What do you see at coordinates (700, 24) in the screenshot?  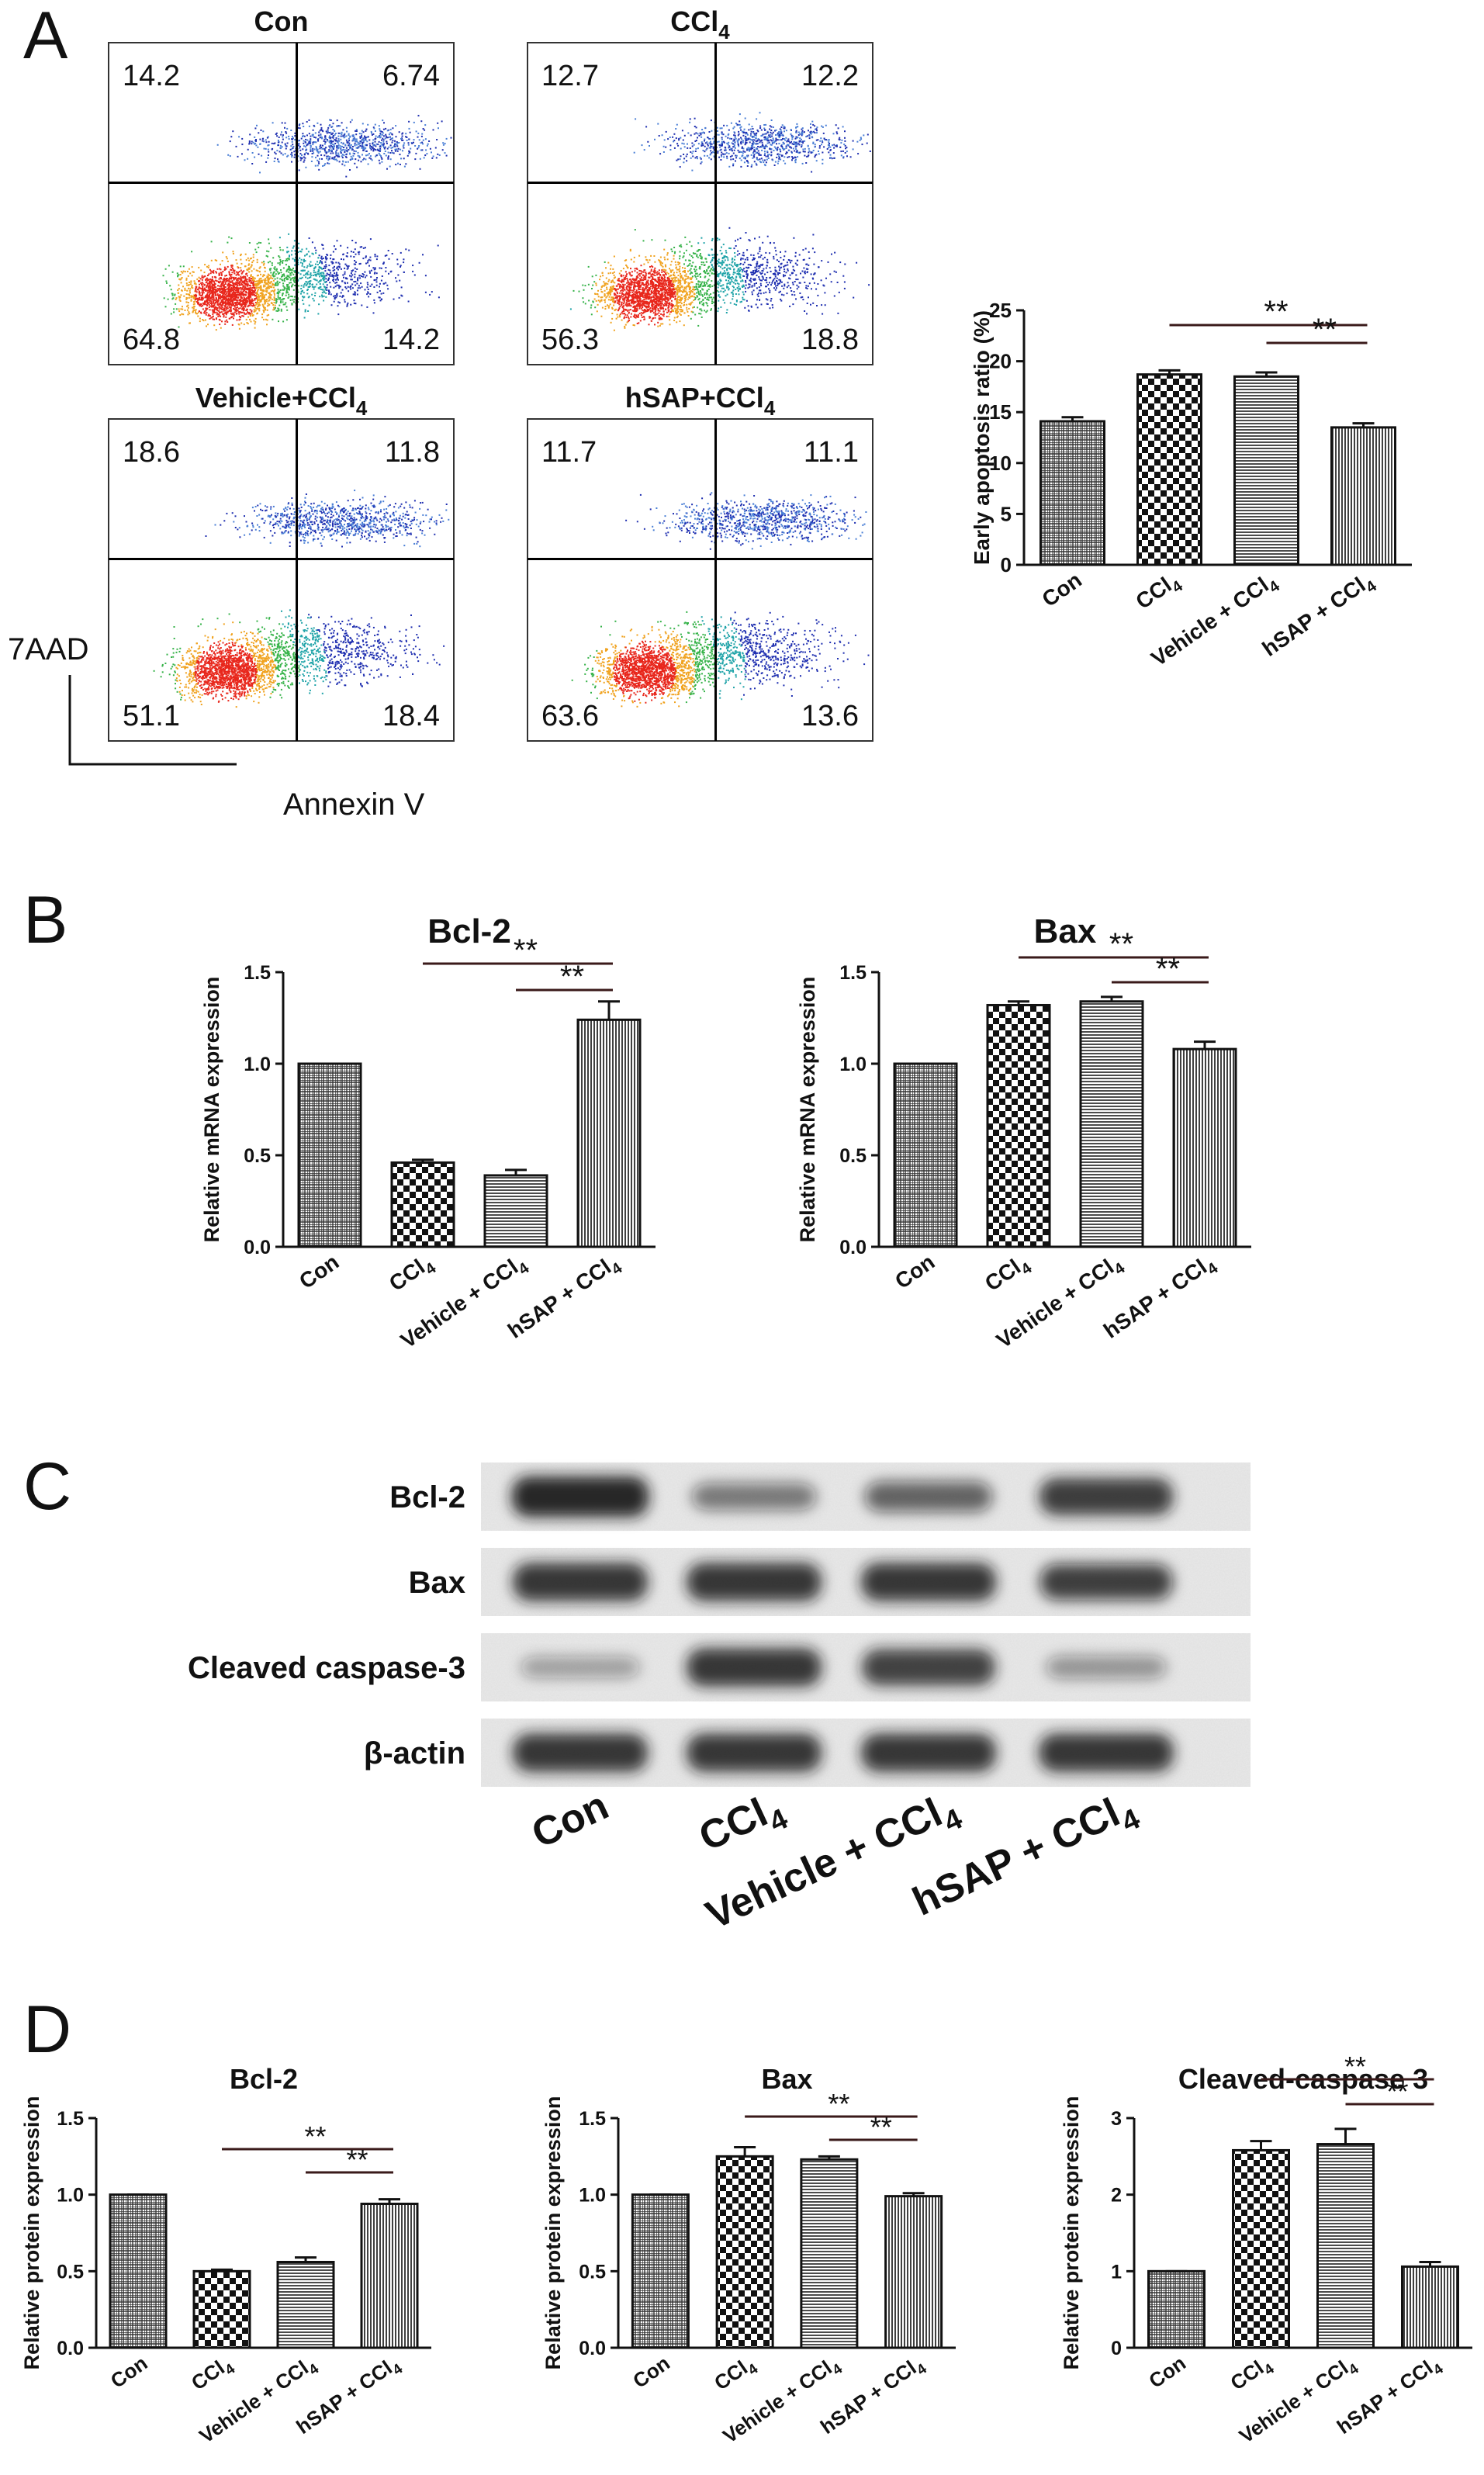 I see `flow-plot-title: CCl4` at bounding box center [700, 24].